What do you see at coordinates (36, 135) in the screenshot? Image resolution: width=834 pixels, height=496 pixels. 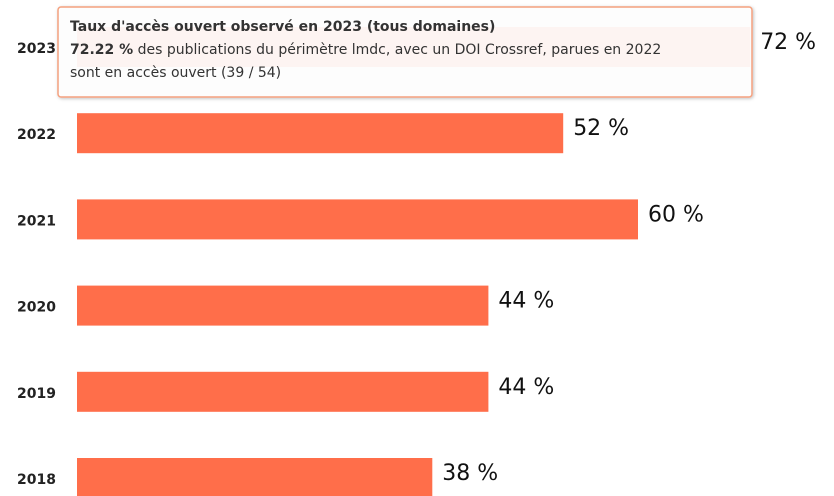 I see `y-tick-label: 2022` at bounding box center [36, 135].